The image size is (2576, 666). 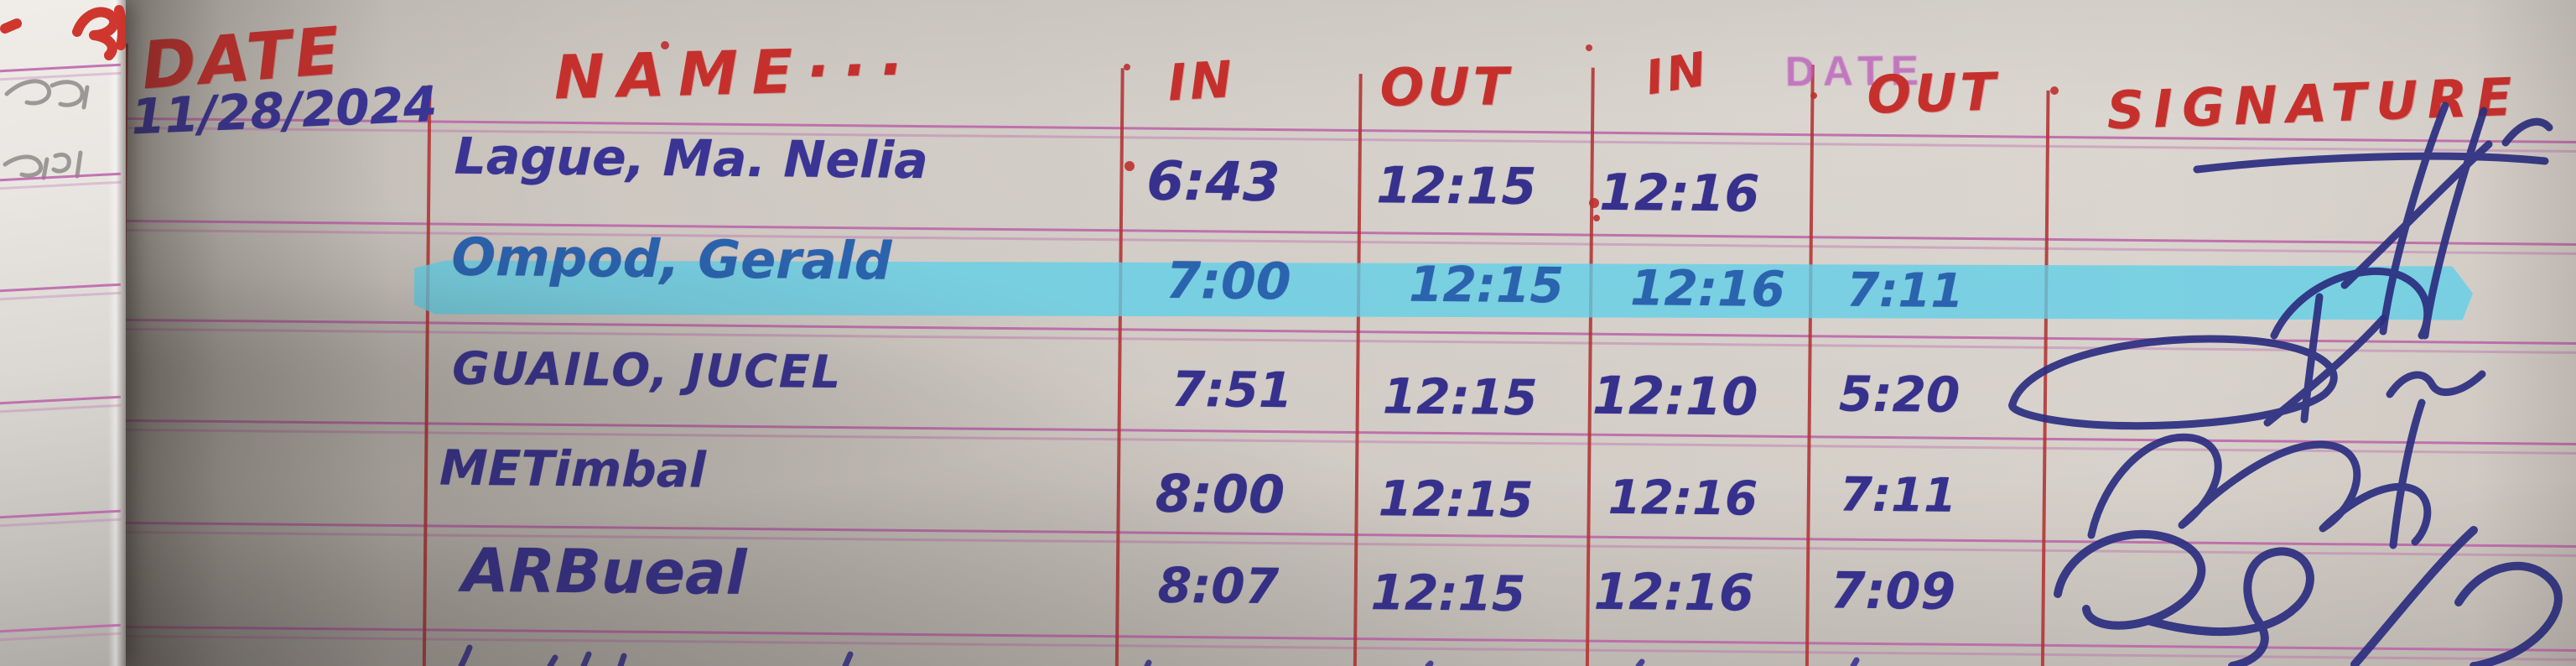 What do you see at coordinates (64, 333) in the screenshot?
I see `prev-page-edge` at bounding box center [64, 333].